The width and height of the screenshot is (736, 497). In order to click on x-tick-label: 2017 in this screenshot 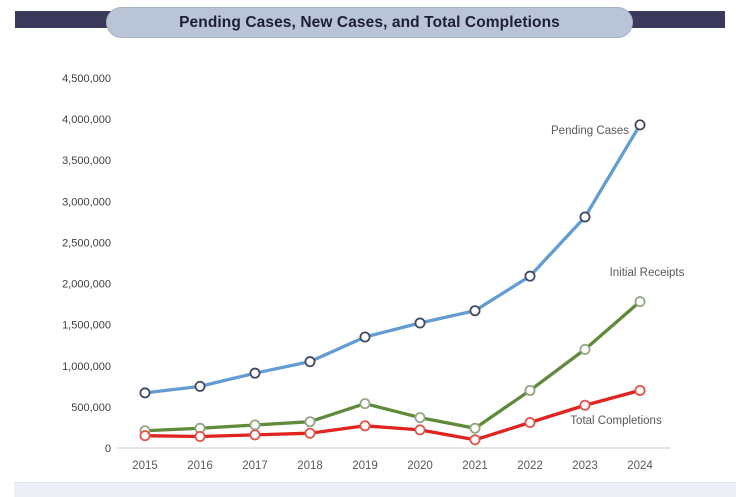, I will do `click(255, 466)`.